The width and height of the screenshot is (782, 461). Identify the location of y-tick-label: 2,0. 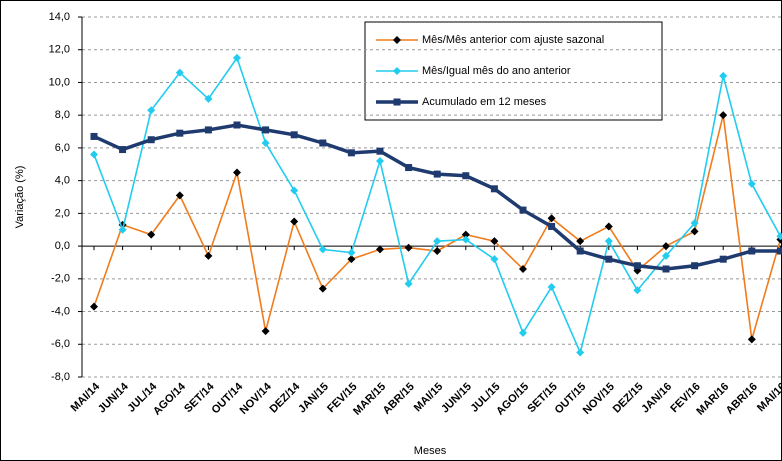
(62, 213).